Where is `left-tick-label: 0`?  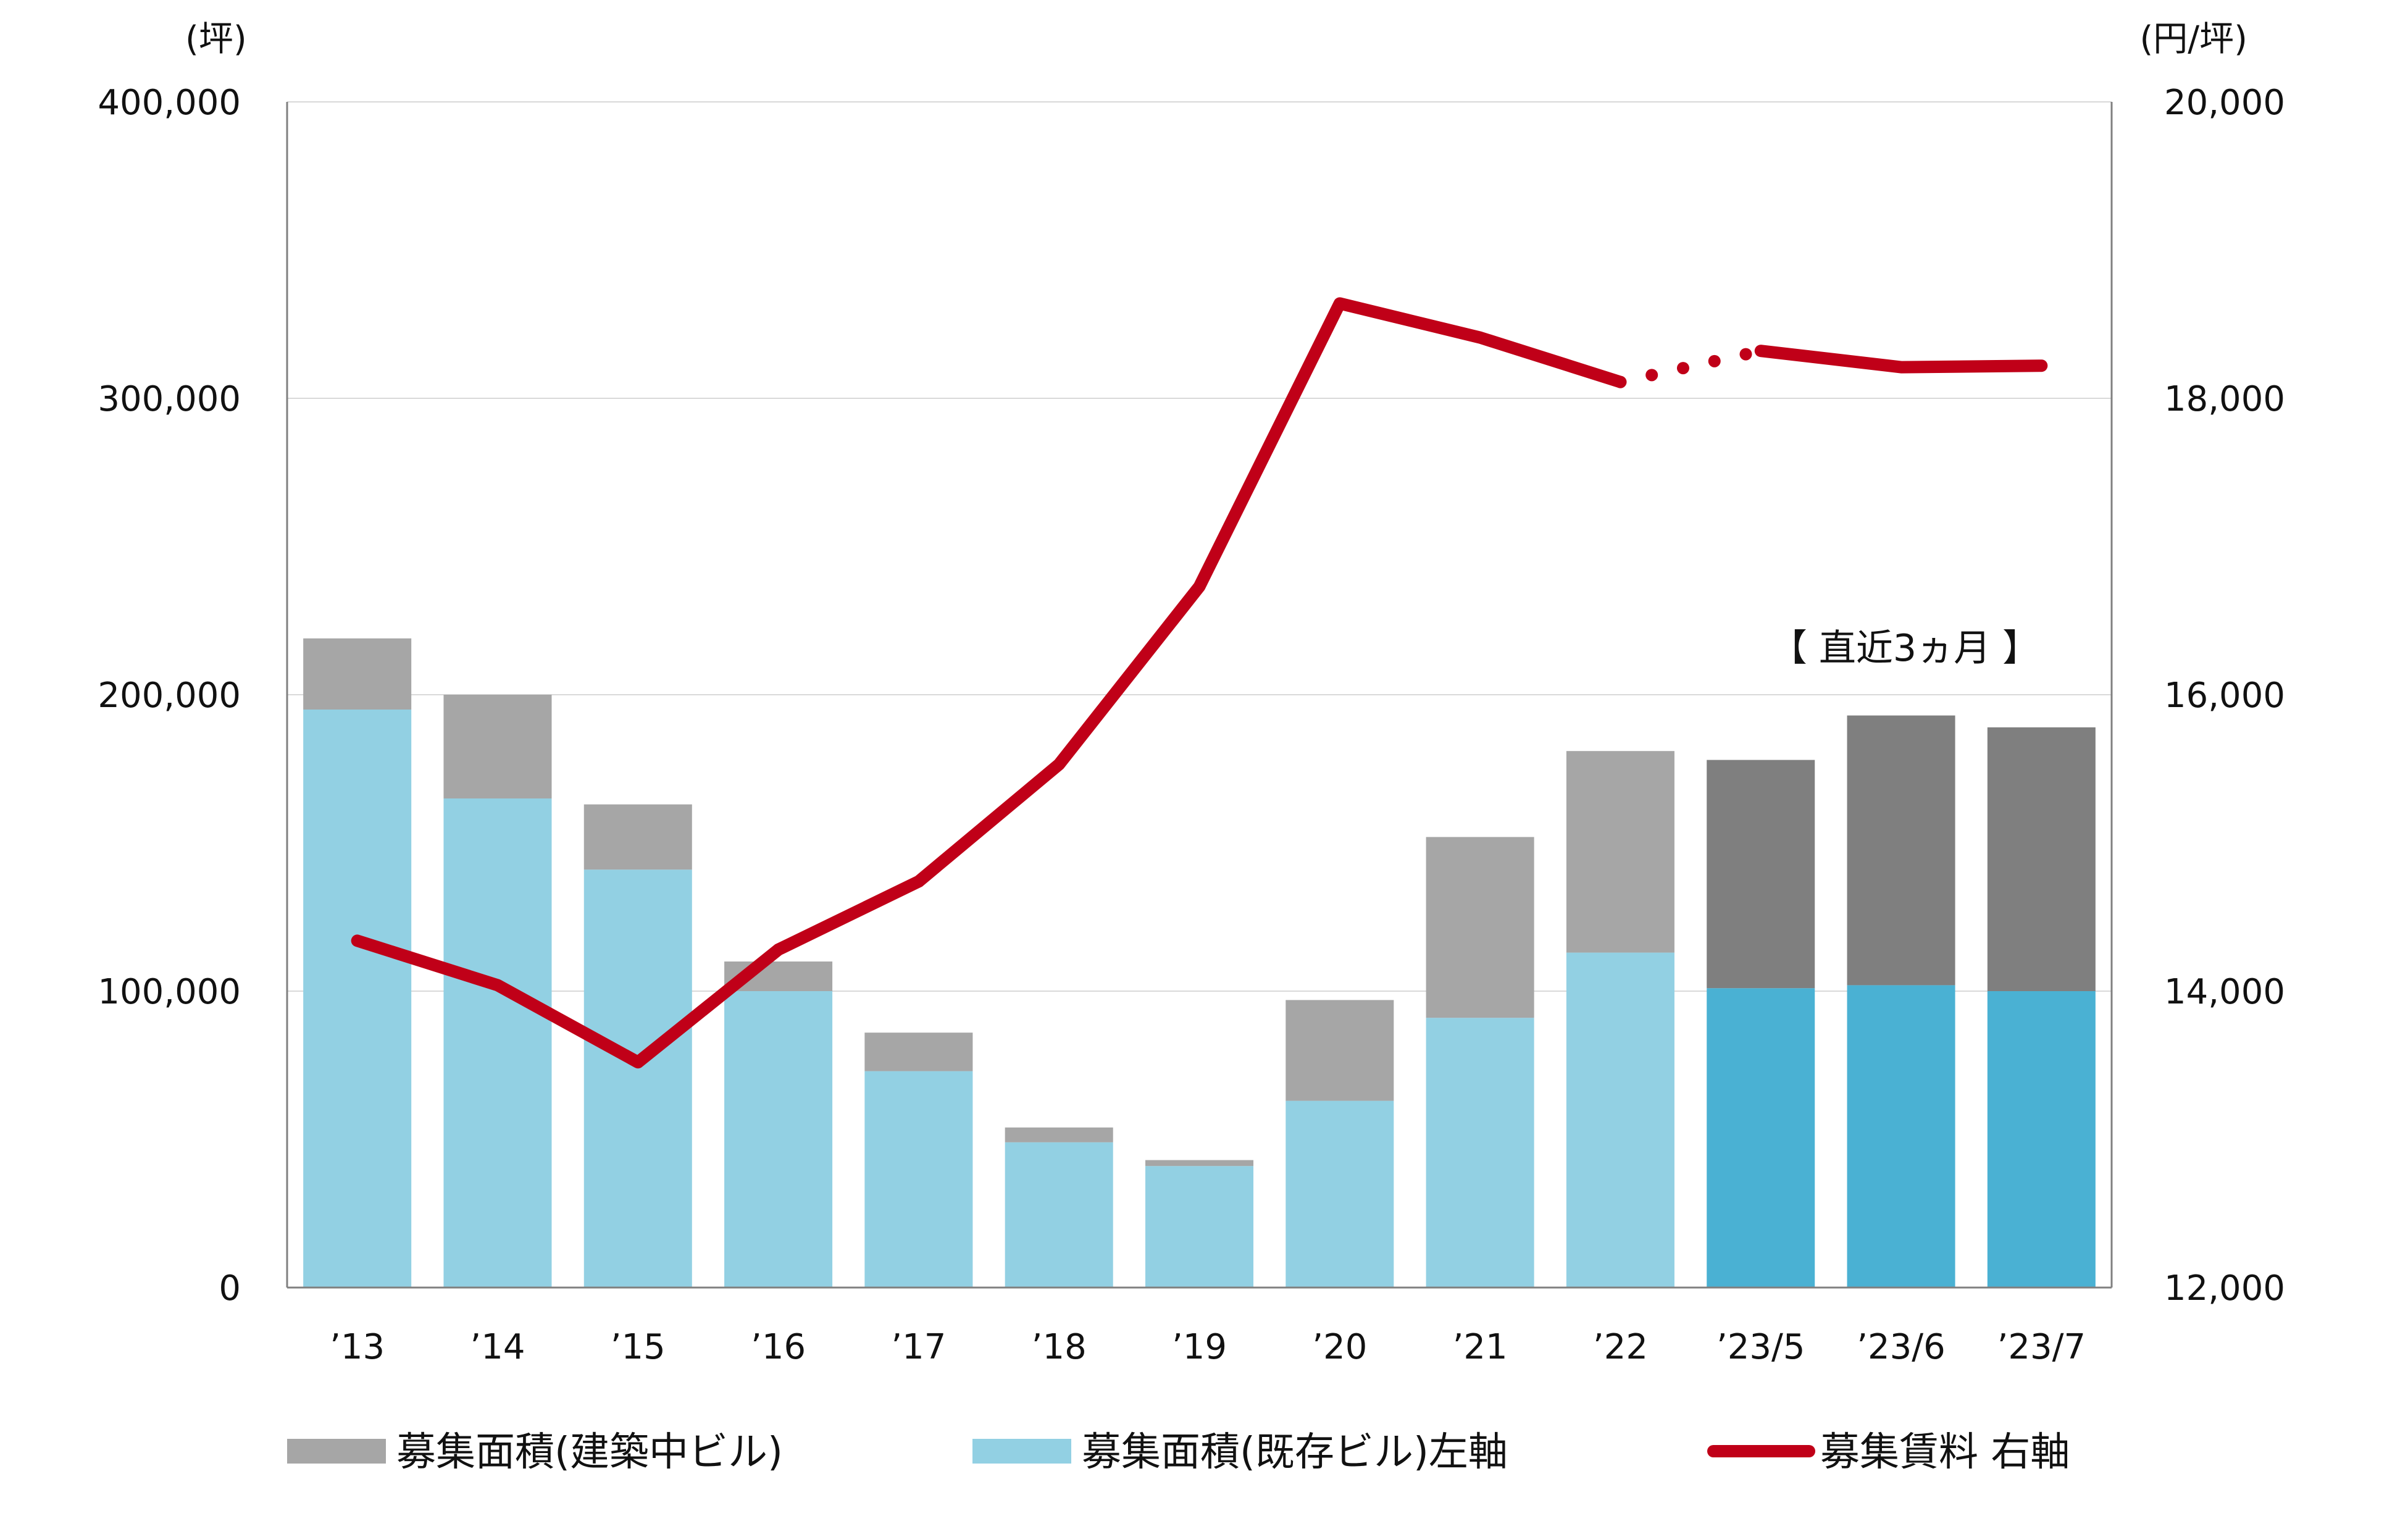 left-tick-label: 0 is located at coordinates (230, 1288).